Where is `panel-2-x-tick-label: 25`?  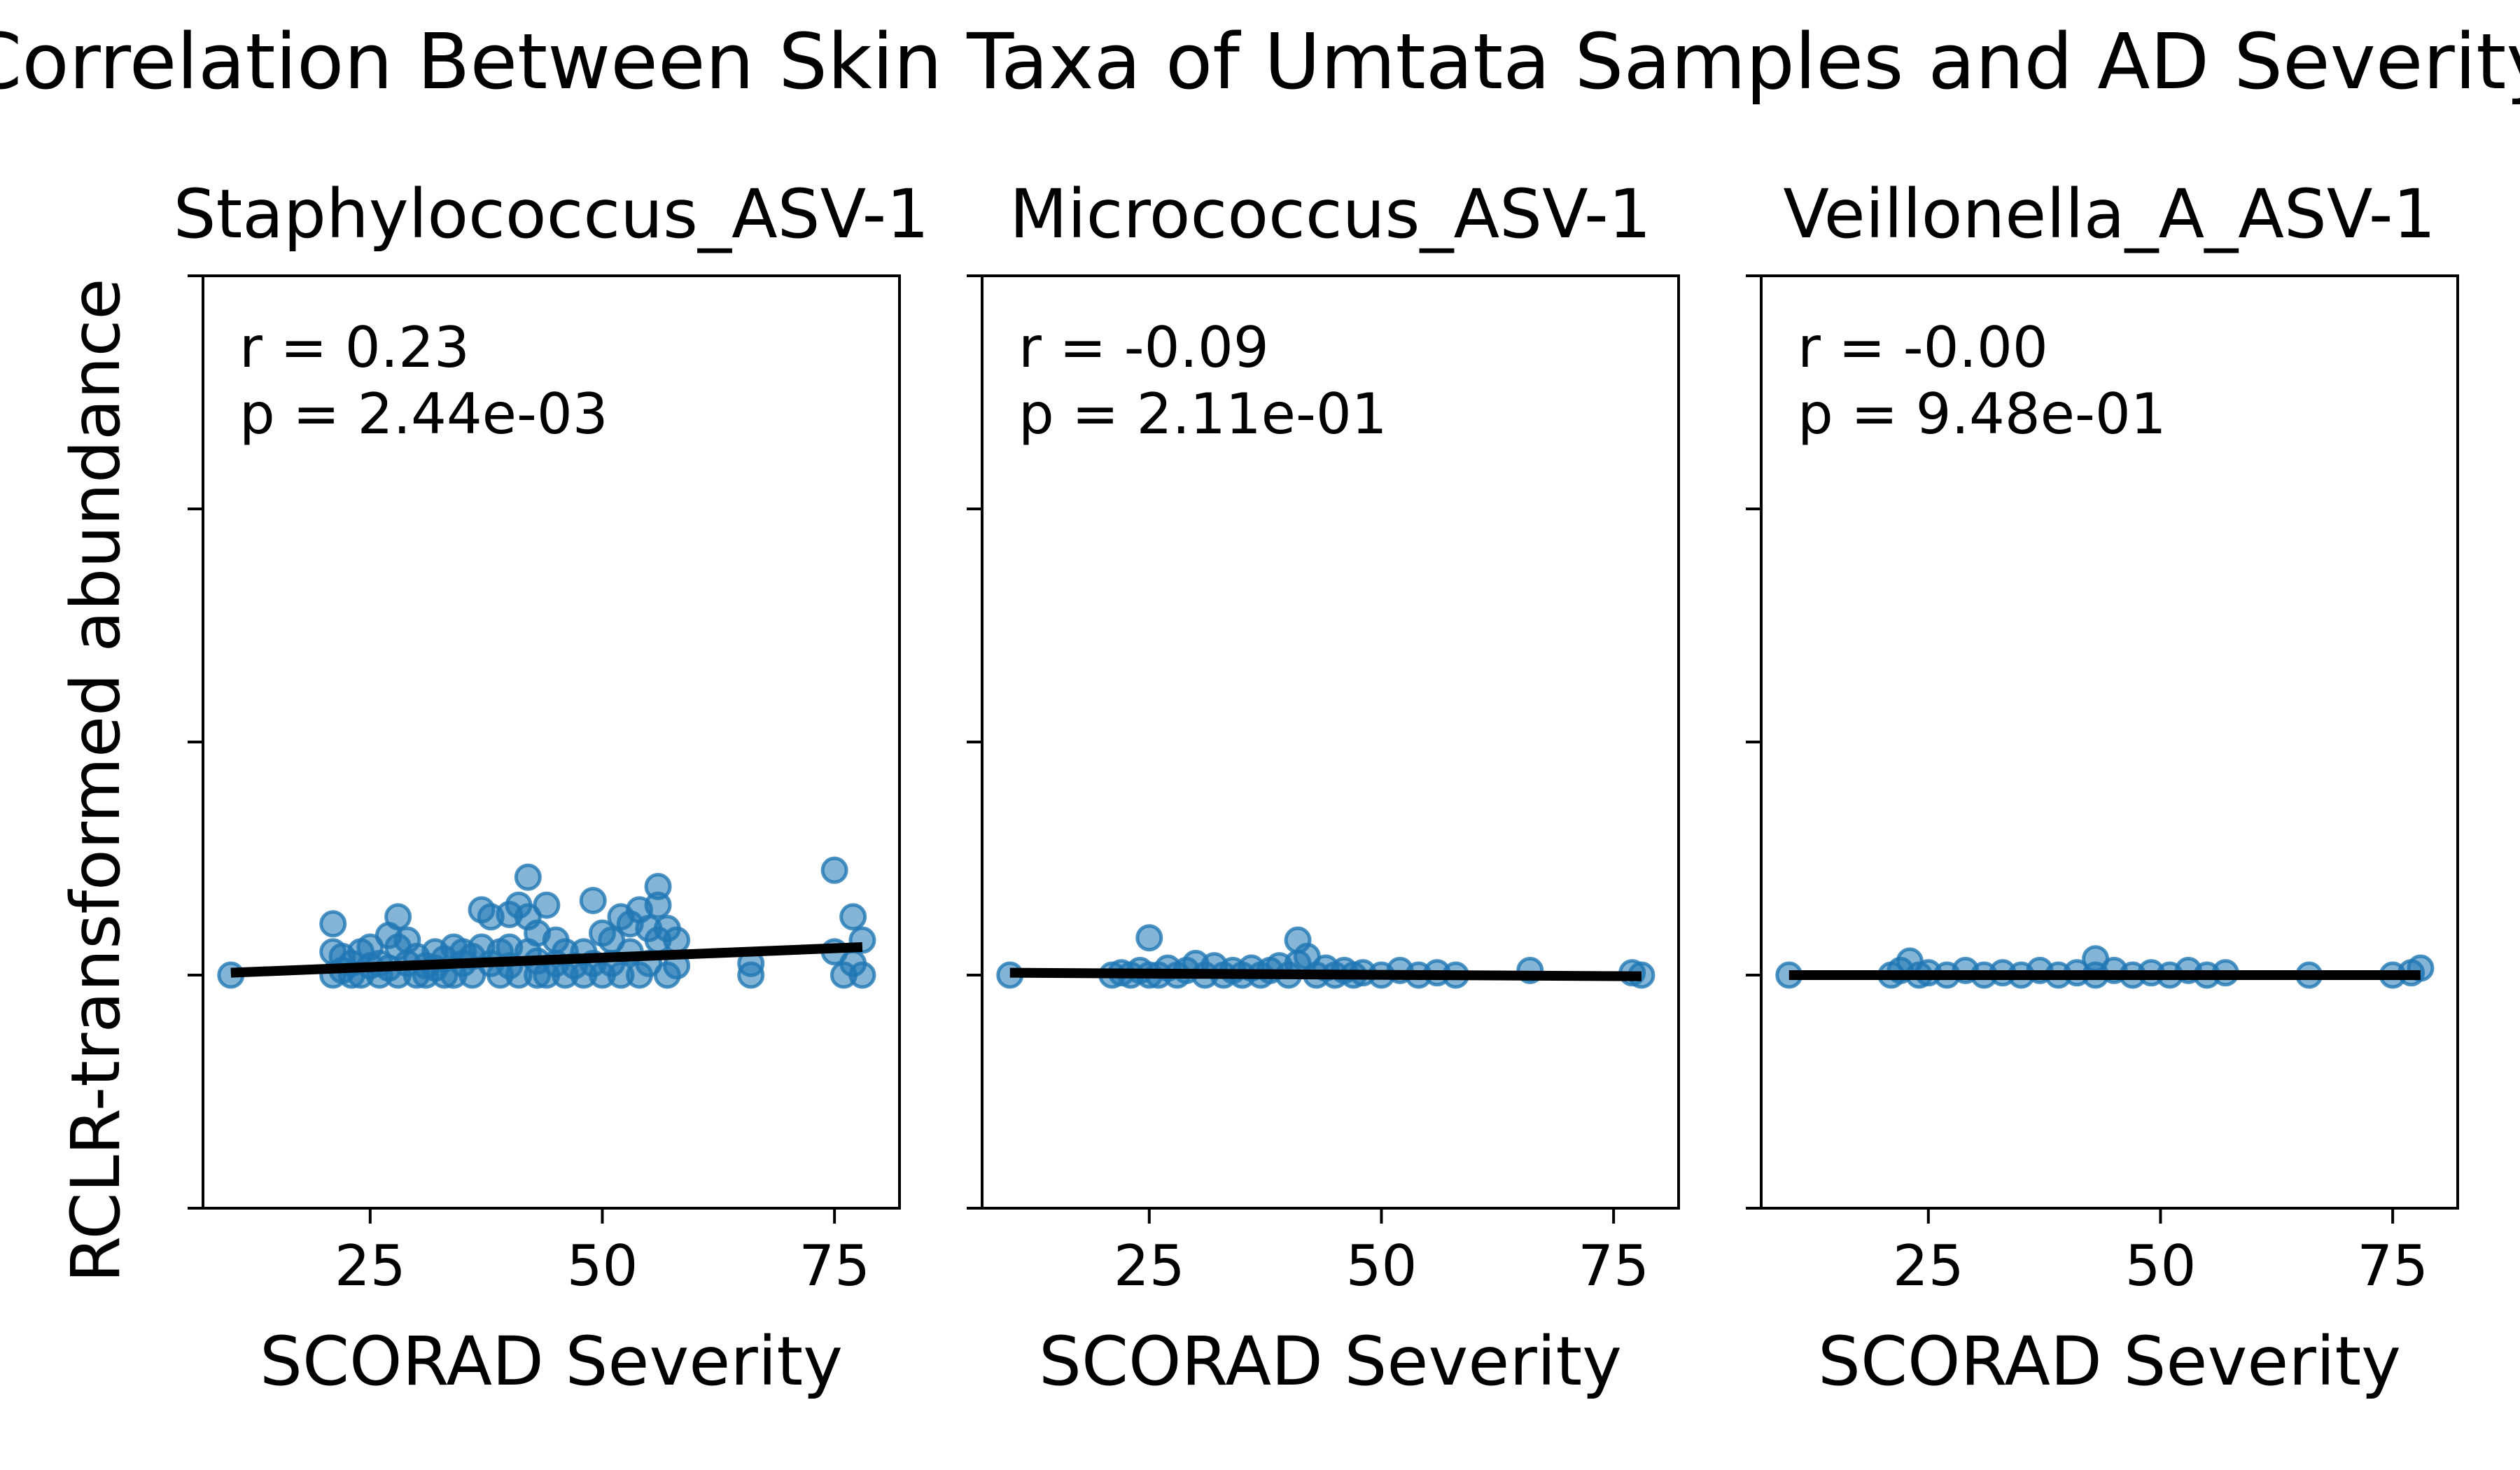 panel-2-x-tick-label: 25 is located at coordinates (1149, 1265).